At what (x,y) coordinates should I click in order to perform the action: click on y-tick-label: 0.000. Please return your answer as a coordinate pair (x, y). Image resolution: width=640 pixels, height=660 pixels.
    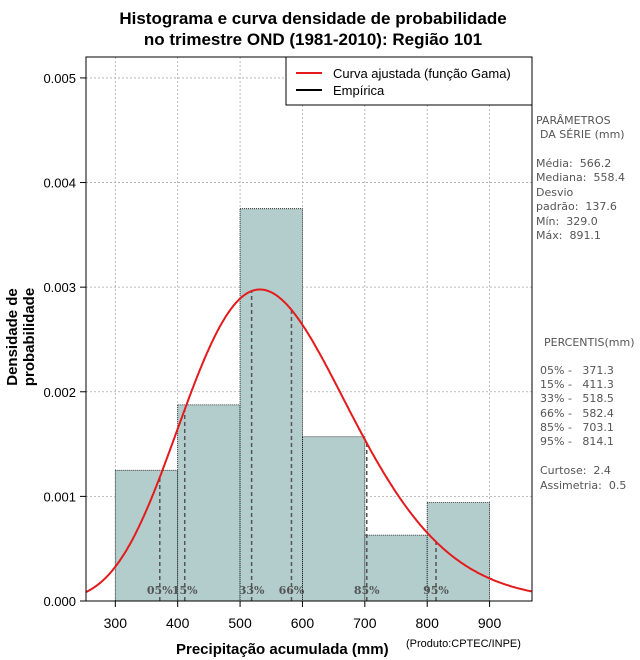
    Looking at the image, I should click on (59, 601).